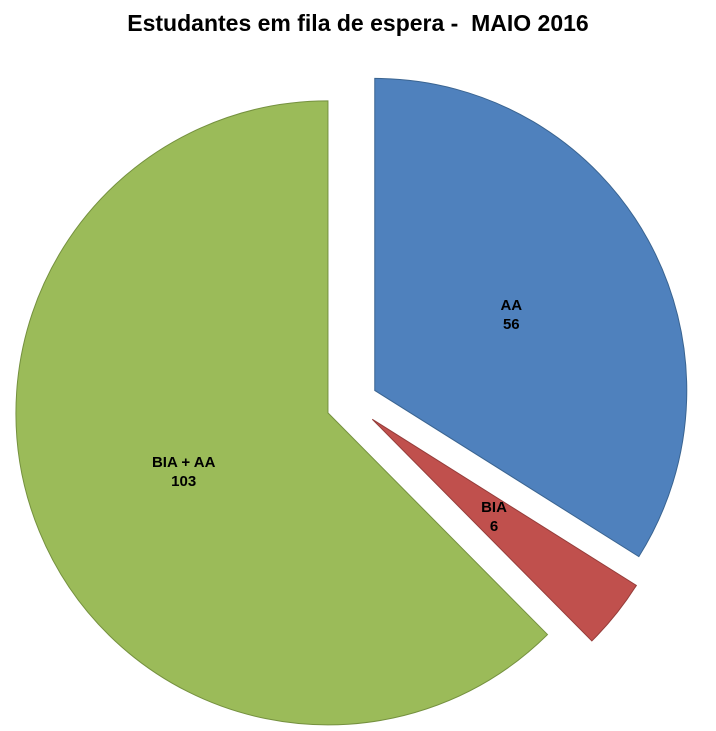 The width and height of the screenshot is (716, 731). Describe the element at coordinates (358, 23) in the screenshot. I see `chart-title: Estudantes em fila de espera - MAIO 2016` at that location.